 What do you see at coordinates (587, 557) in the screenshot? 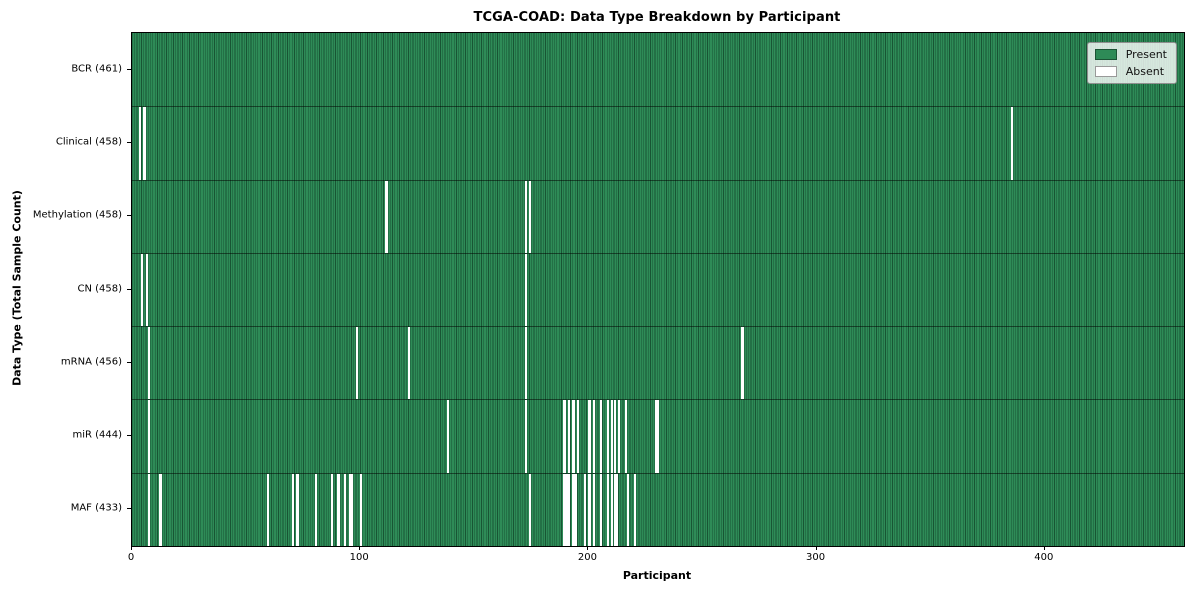
I see `x-tick-label: 200` at bounding box center [587, 557].